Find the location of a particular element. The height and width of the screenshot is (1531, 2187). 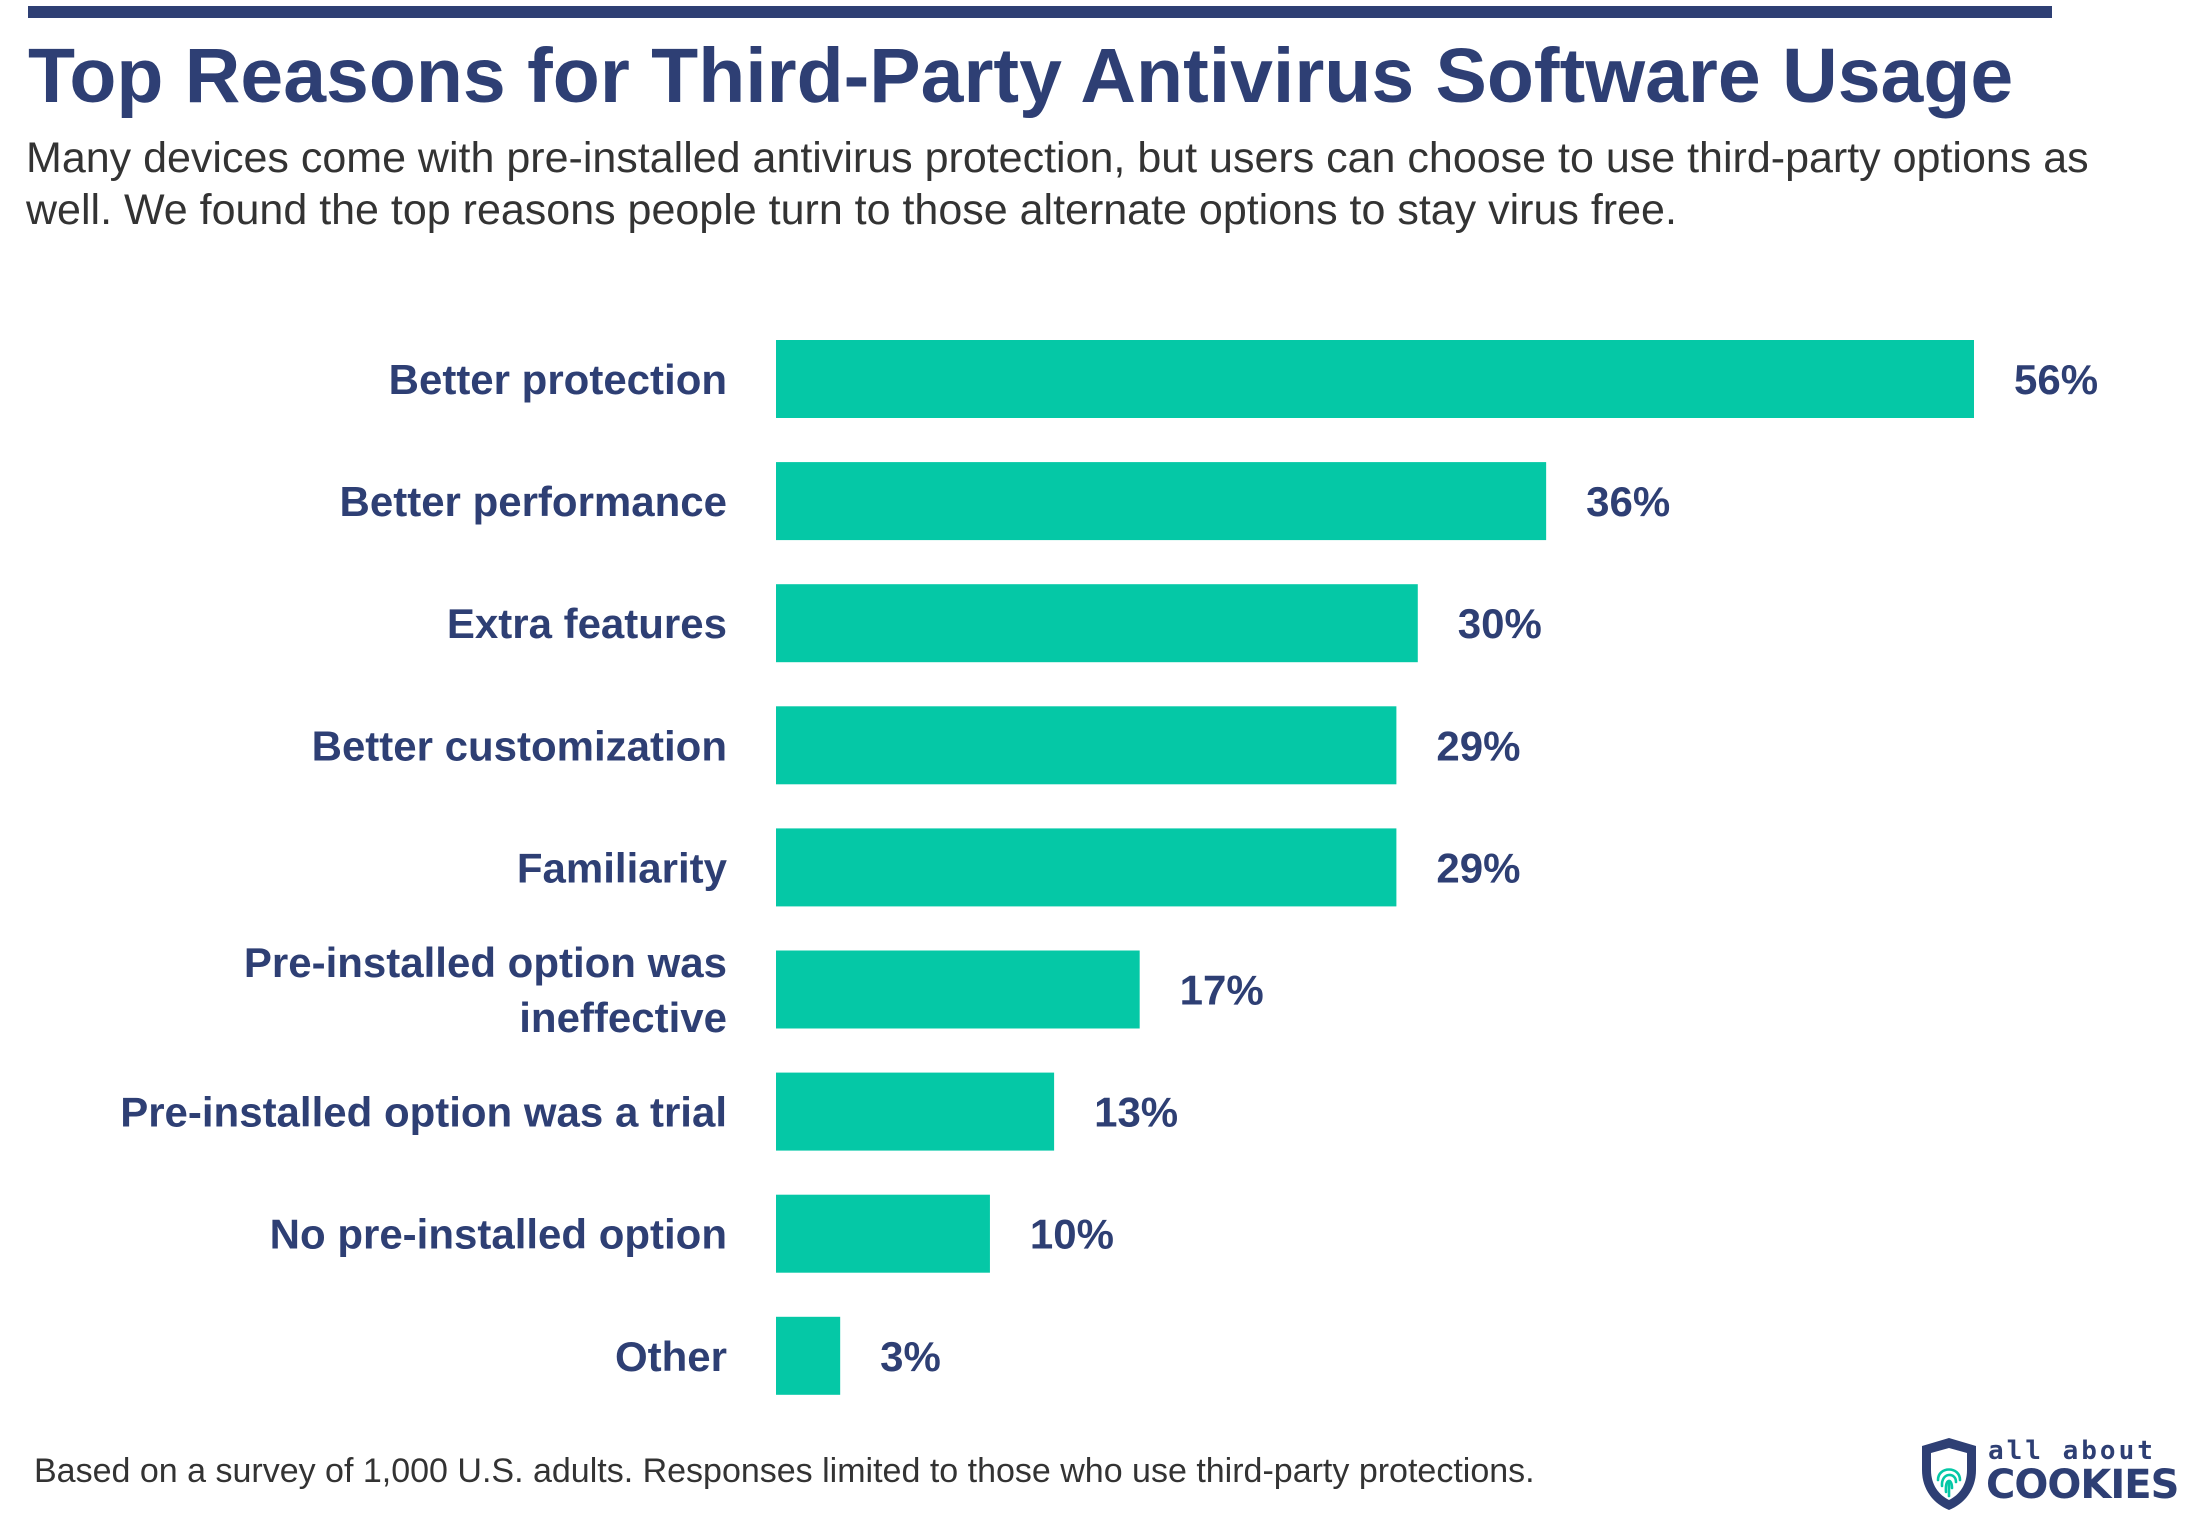

category-label-8: Other is located at coordinates (671, 1356).